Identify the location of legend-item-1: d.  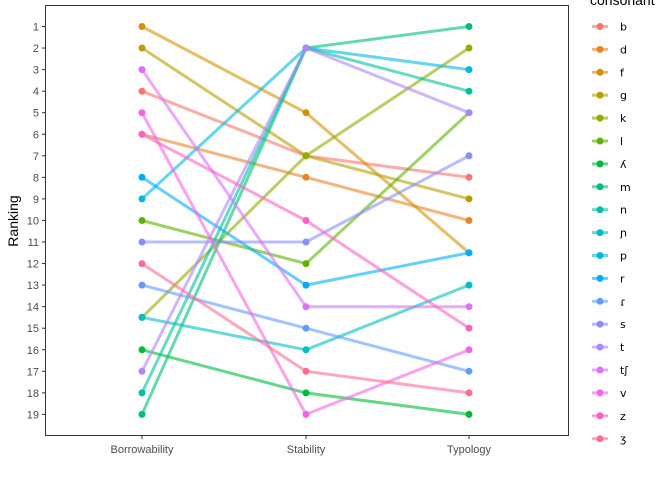
(609, 49).